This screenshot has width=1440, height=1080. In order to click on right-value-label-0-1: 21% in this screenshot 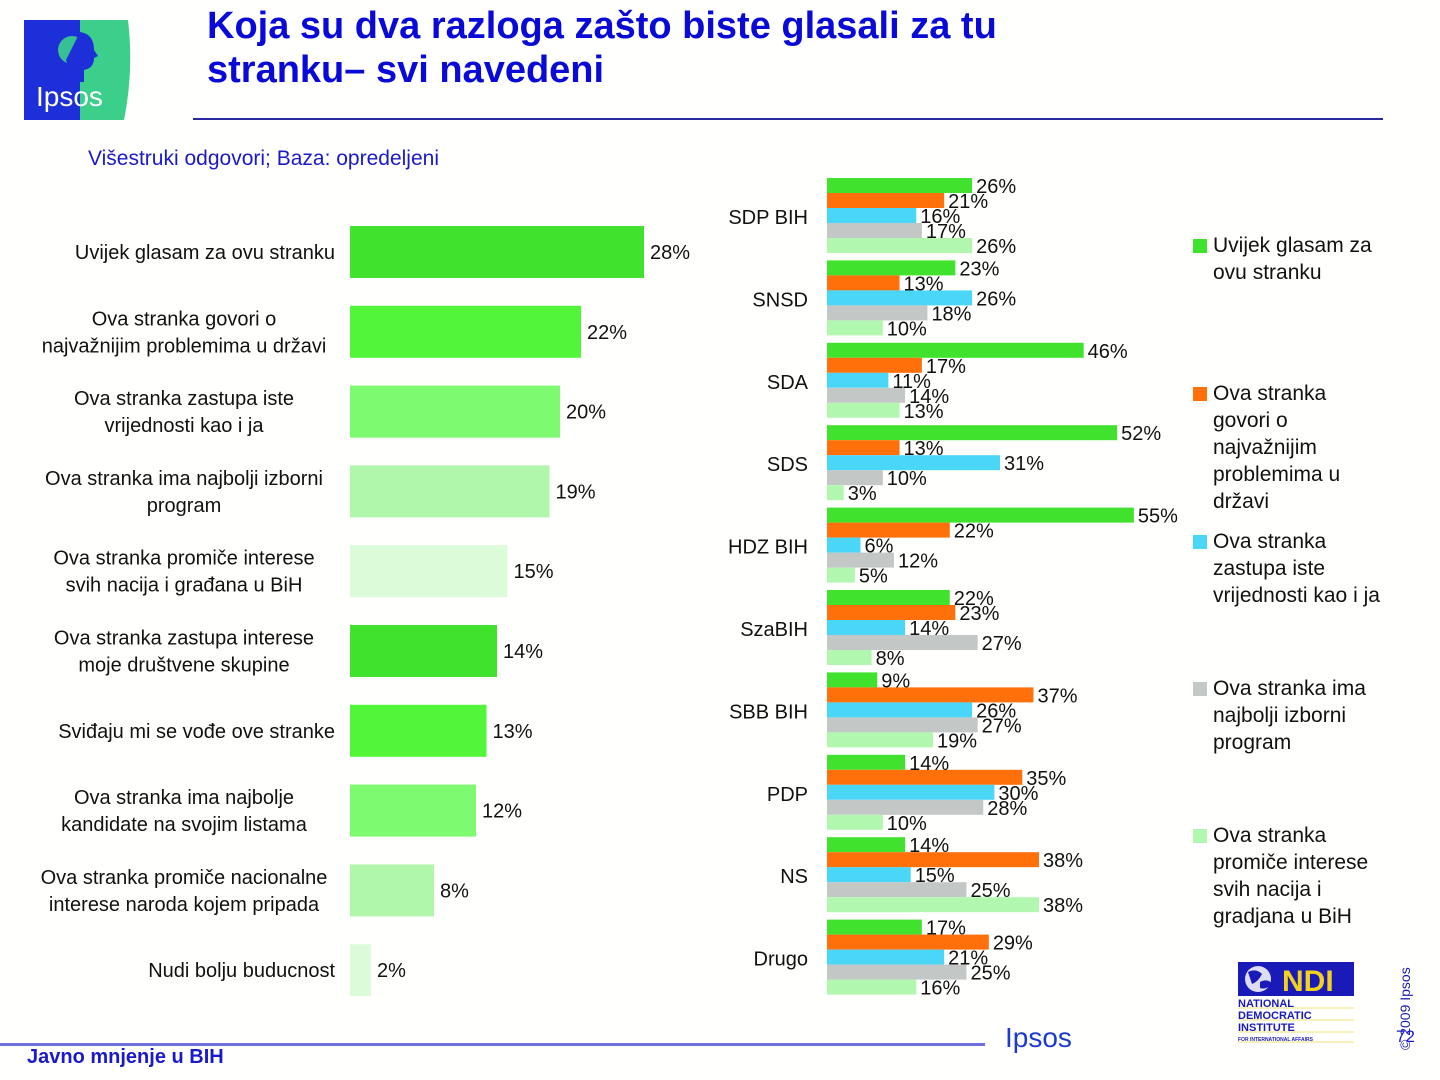, I will do `click(968, 202)`.